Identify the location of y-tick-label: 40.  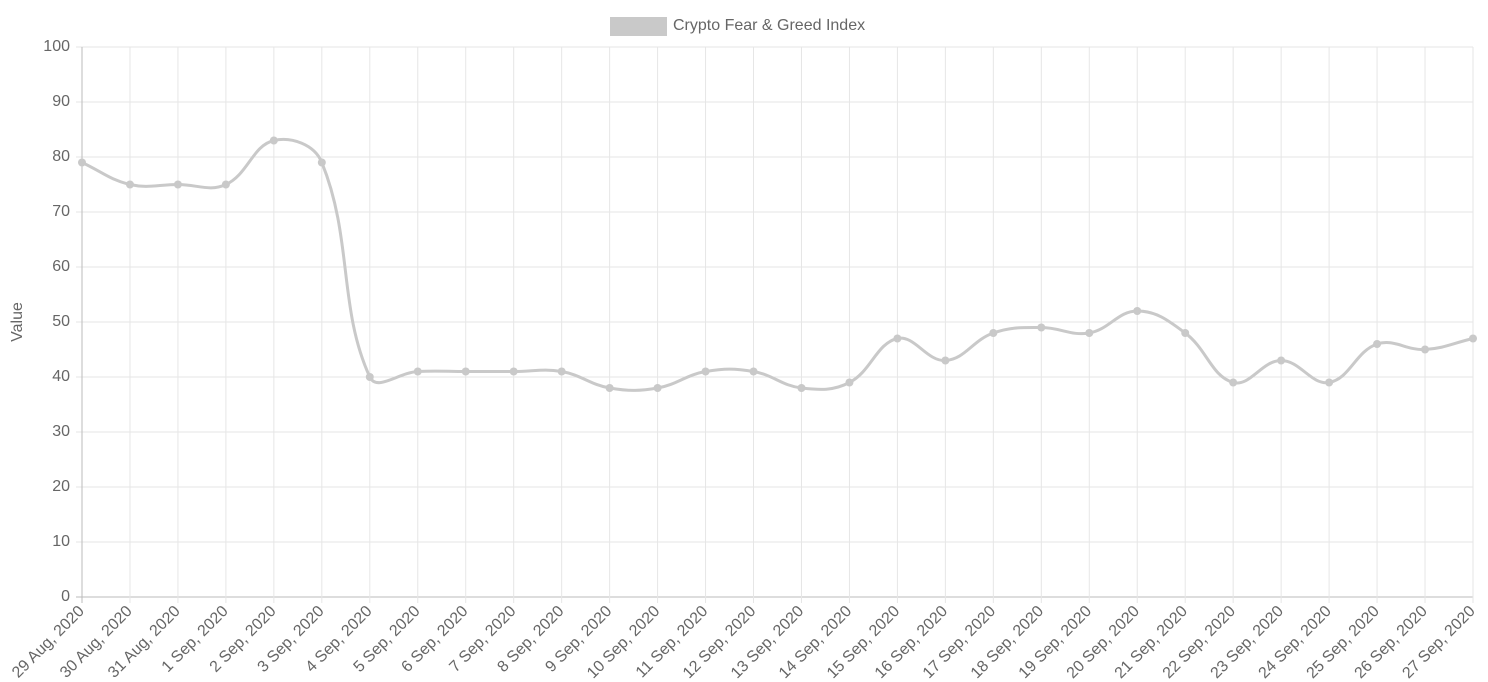
(61, 376).